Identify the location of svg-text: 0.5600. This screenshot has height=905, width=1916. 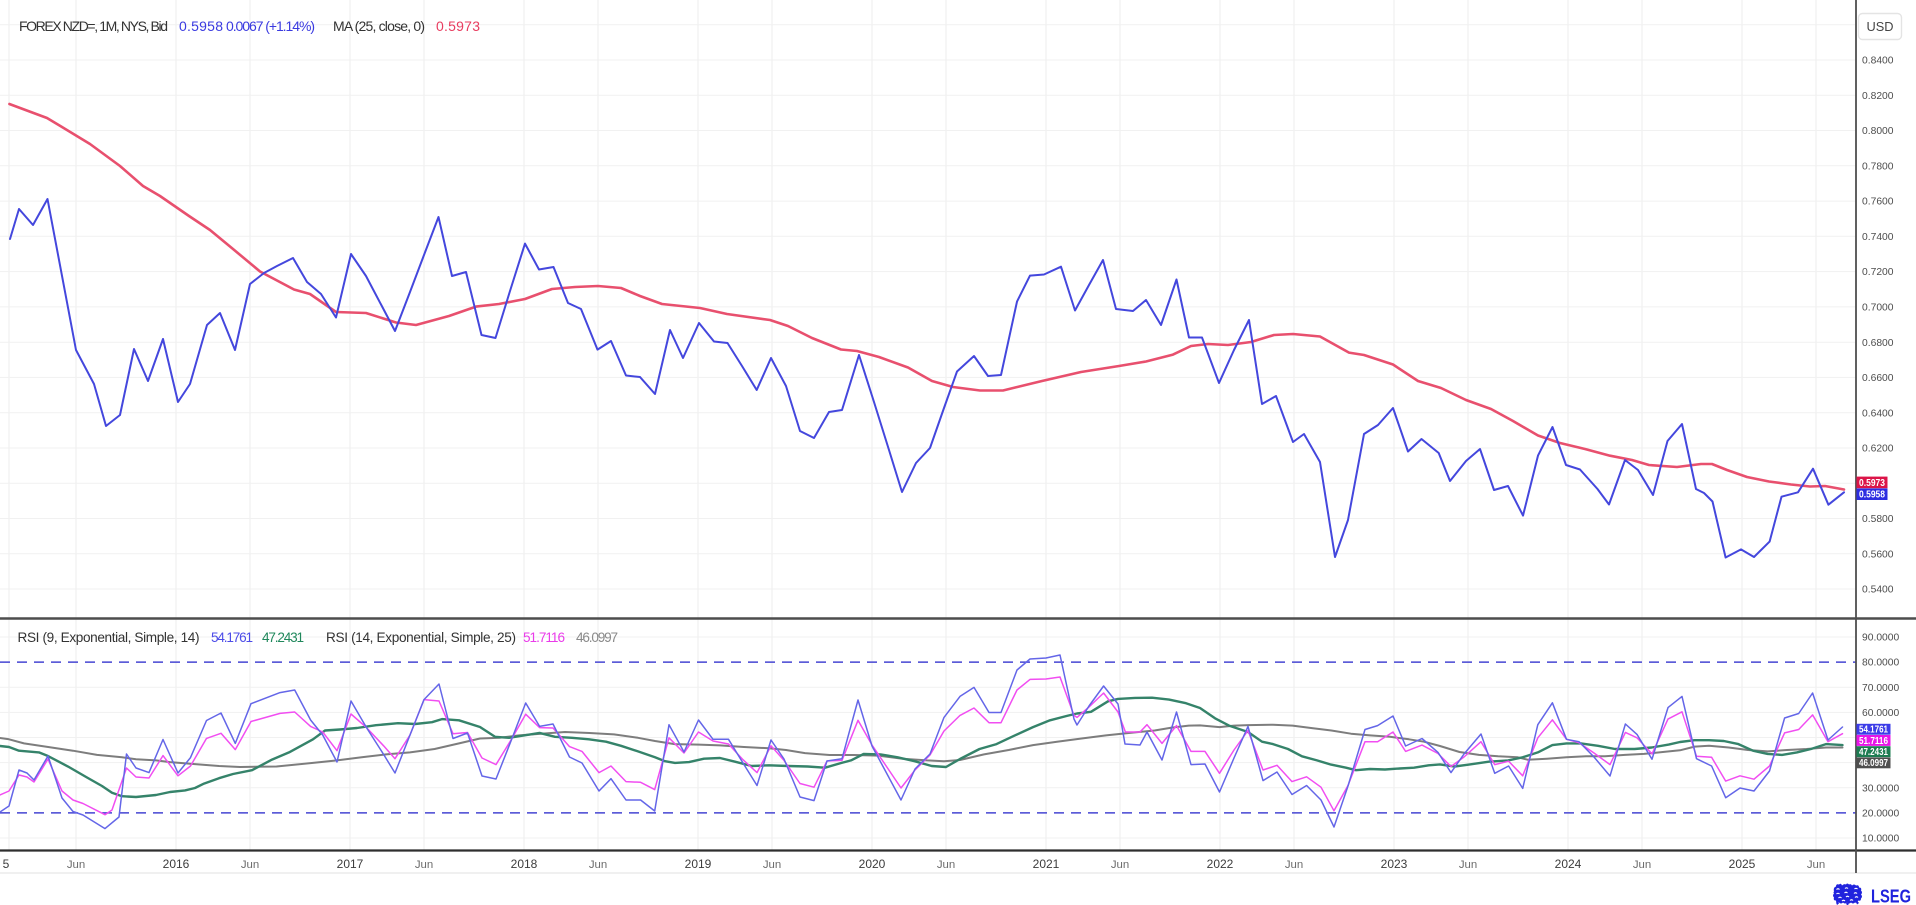
(1878, 554).